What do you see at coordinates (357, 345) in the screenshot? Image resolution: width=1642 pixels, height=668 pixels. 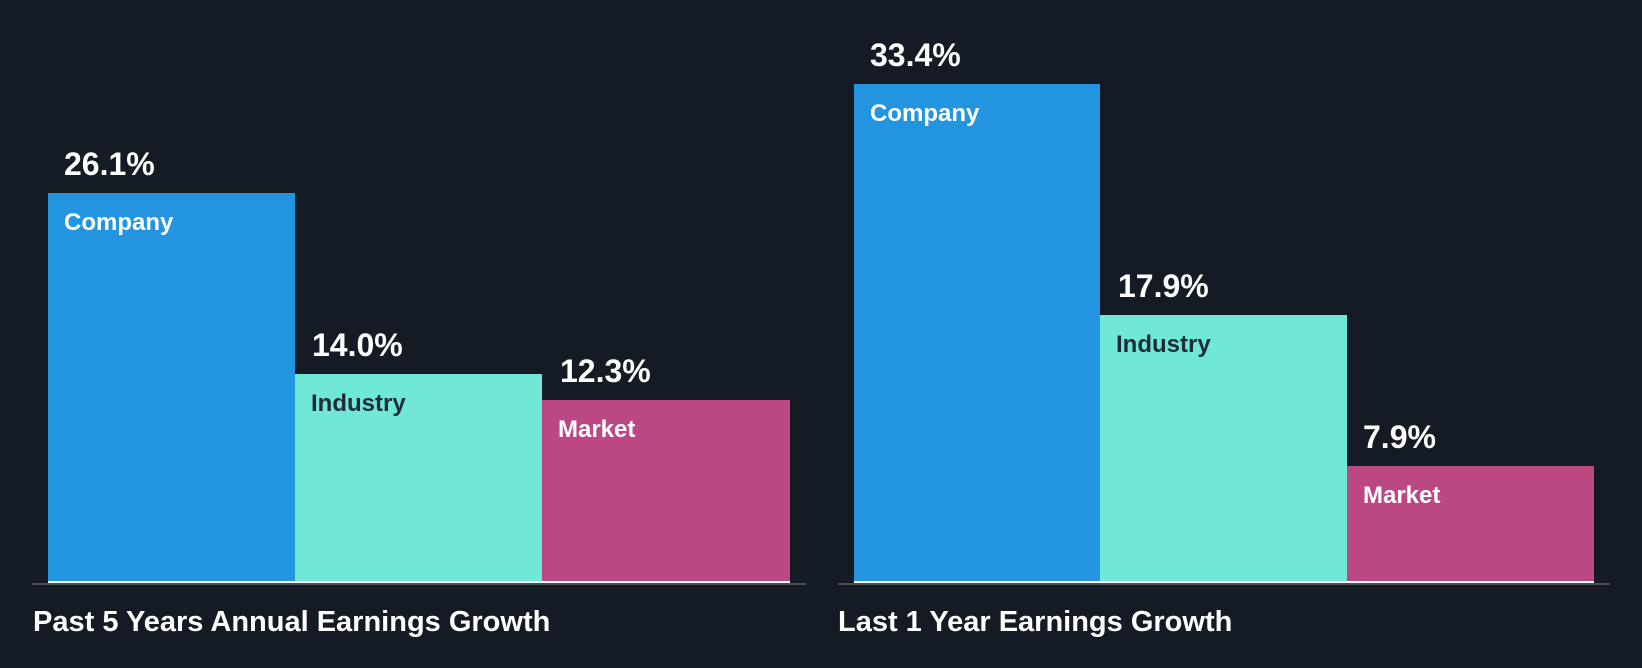 I see `industry-value: 14.0%` at bounding box center [357, 345].